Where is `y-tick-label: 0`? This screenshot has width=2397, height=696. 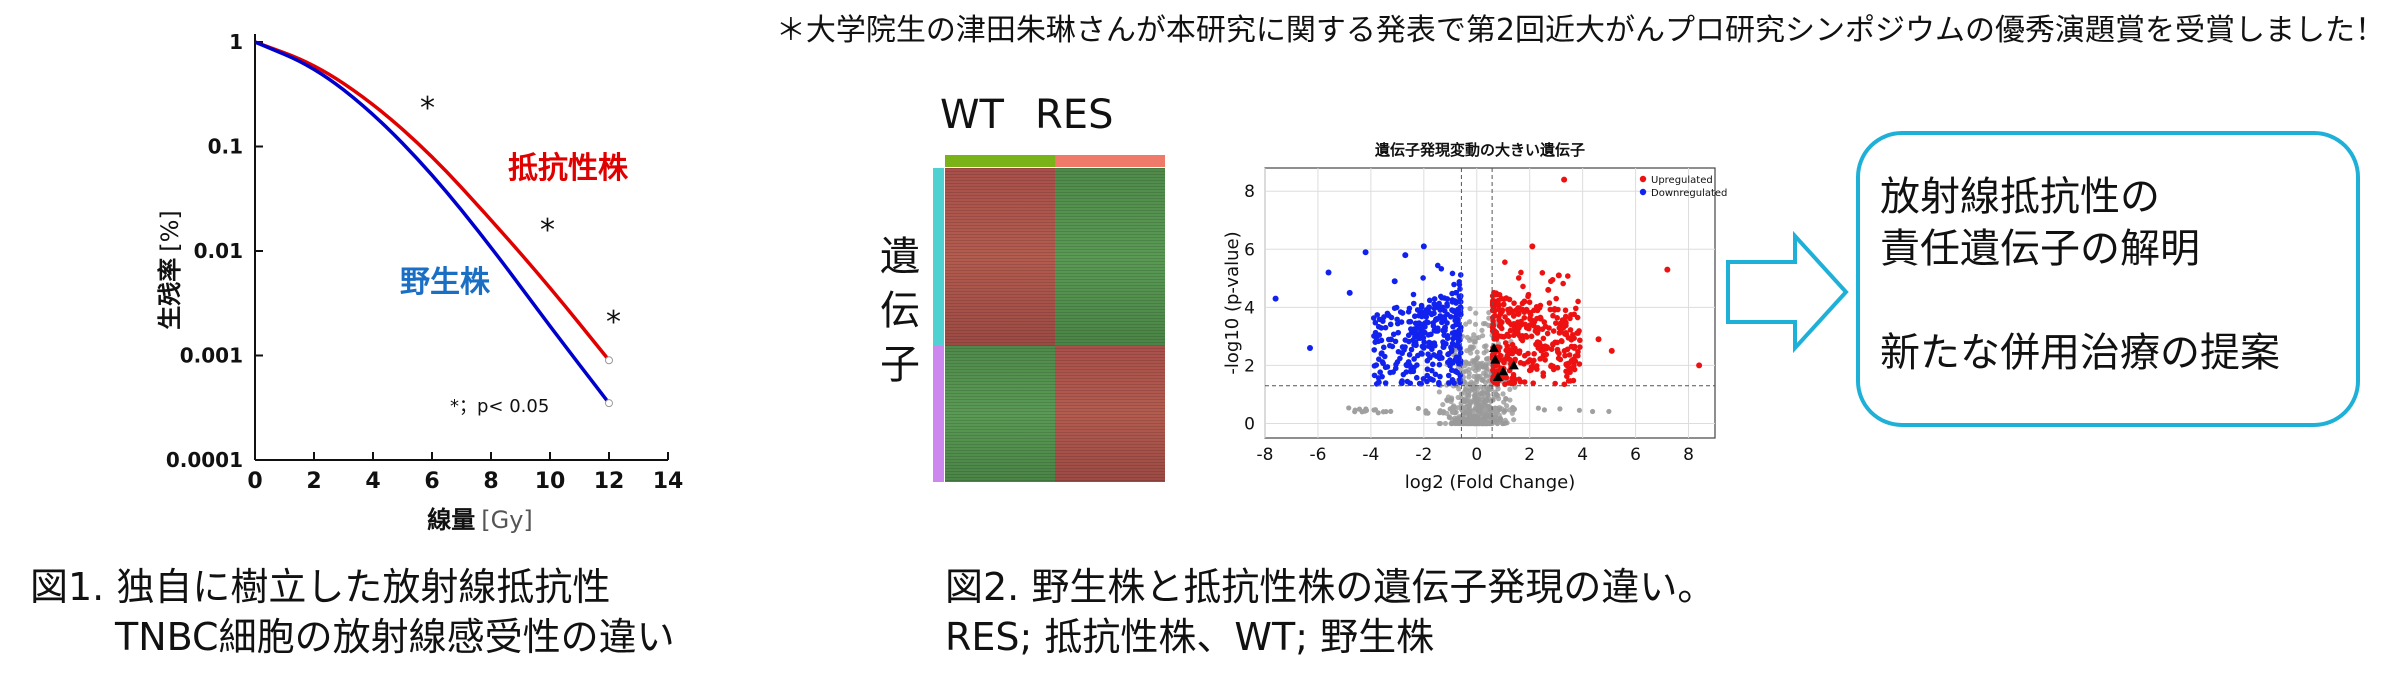
y-tick-label: 0 is located at coordinates (1249, 424).